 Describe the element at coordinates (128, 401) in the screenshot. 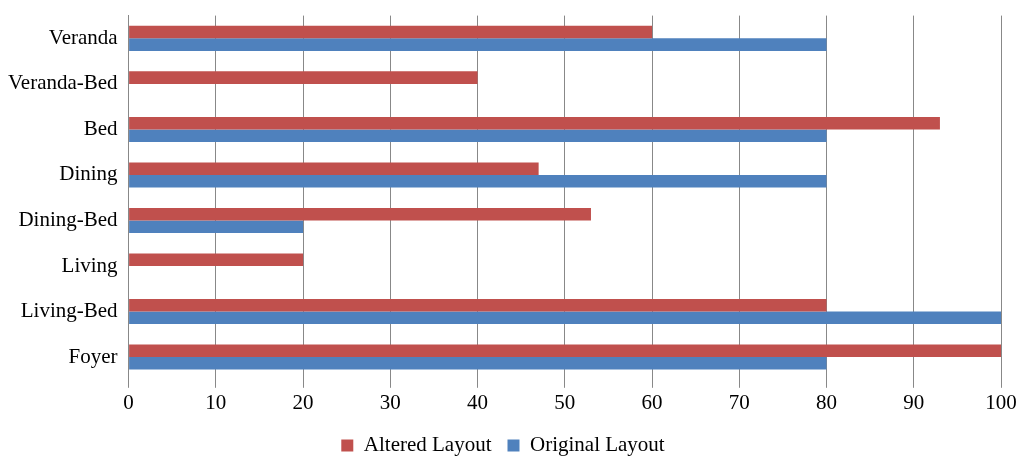

I see `x-tick-label: 0` at that location.